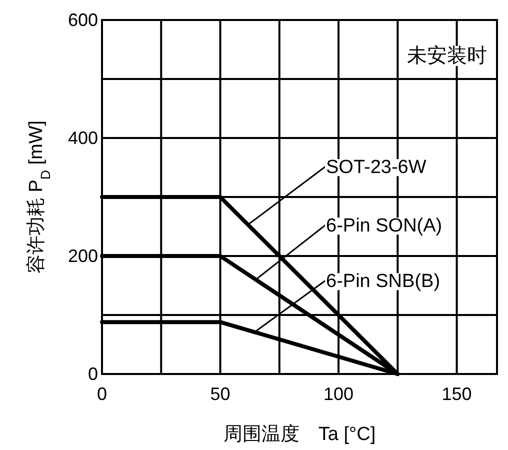 Image resolution: width=508 pixels, height=450 pixels. I want to click on annotation: 未安装时, so click(447, 56).